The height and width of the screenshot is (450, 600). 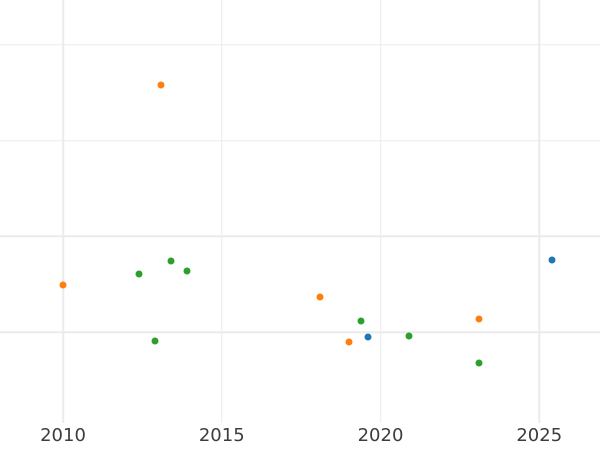 What do you see at coordinates (63, 435) in the screenshot?
I see `x-tick-label-2010: 2010` at bounding box center [63, 435].